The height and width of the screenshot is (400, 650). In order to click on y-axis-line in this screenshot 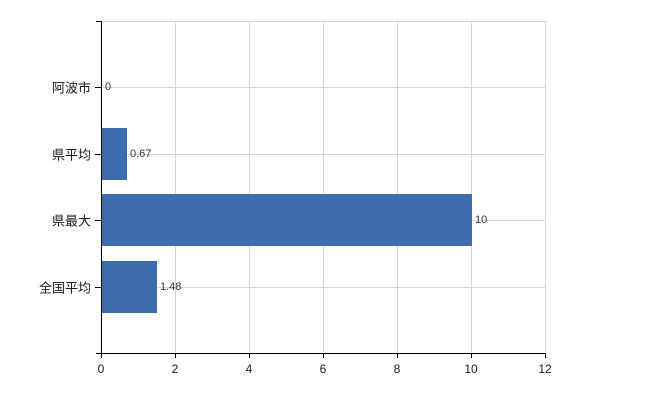, I will do `click(101, 187)`.